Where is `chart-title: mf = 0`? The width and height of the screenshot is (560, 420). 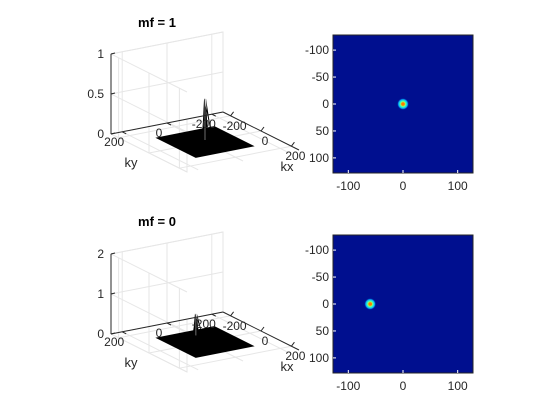 chart-title: mf = 0 is located at coordinates (157, 221).